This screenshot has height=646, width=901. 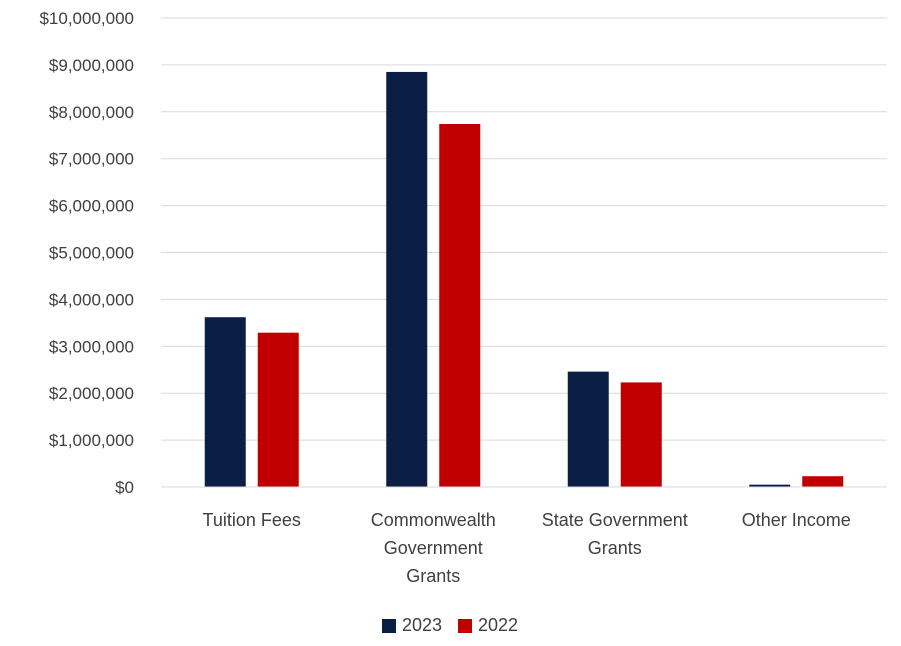 I want to click on legend-swatch-2022, so click(x=465, y=626).